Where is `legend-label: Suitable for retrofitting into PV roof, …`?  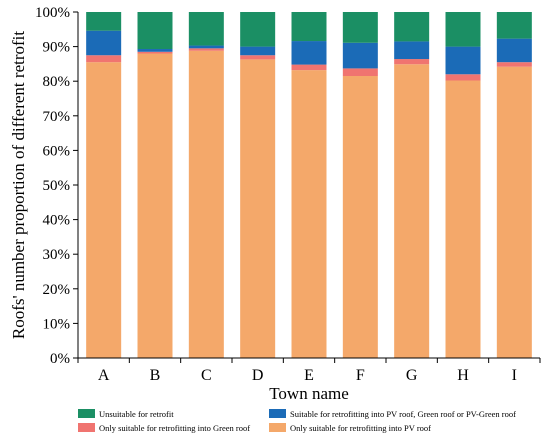 legend-label: Suitable for retrofitting into PV roof, … is located at coordinates (403, 414).